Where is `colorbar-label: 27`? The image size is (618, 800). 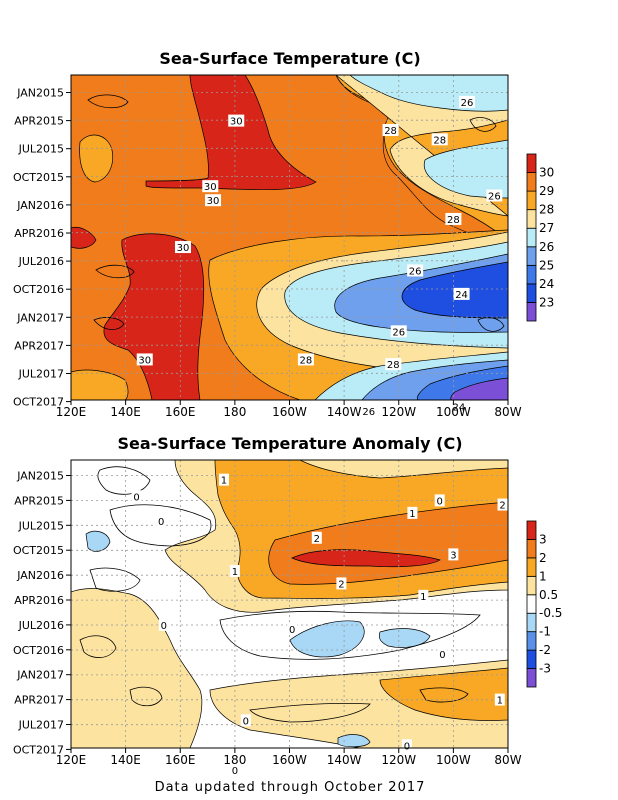 colorbar-label: 27 is located at coordinates (546, 228).